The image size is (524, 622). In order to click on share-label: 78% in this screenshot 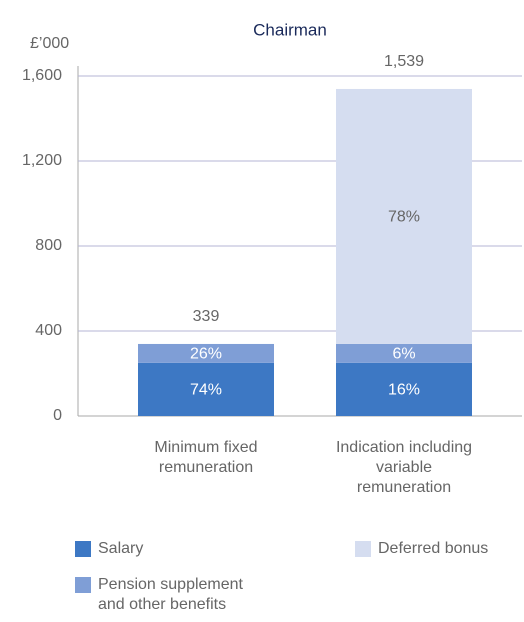, I will do `click(404, 217)`.